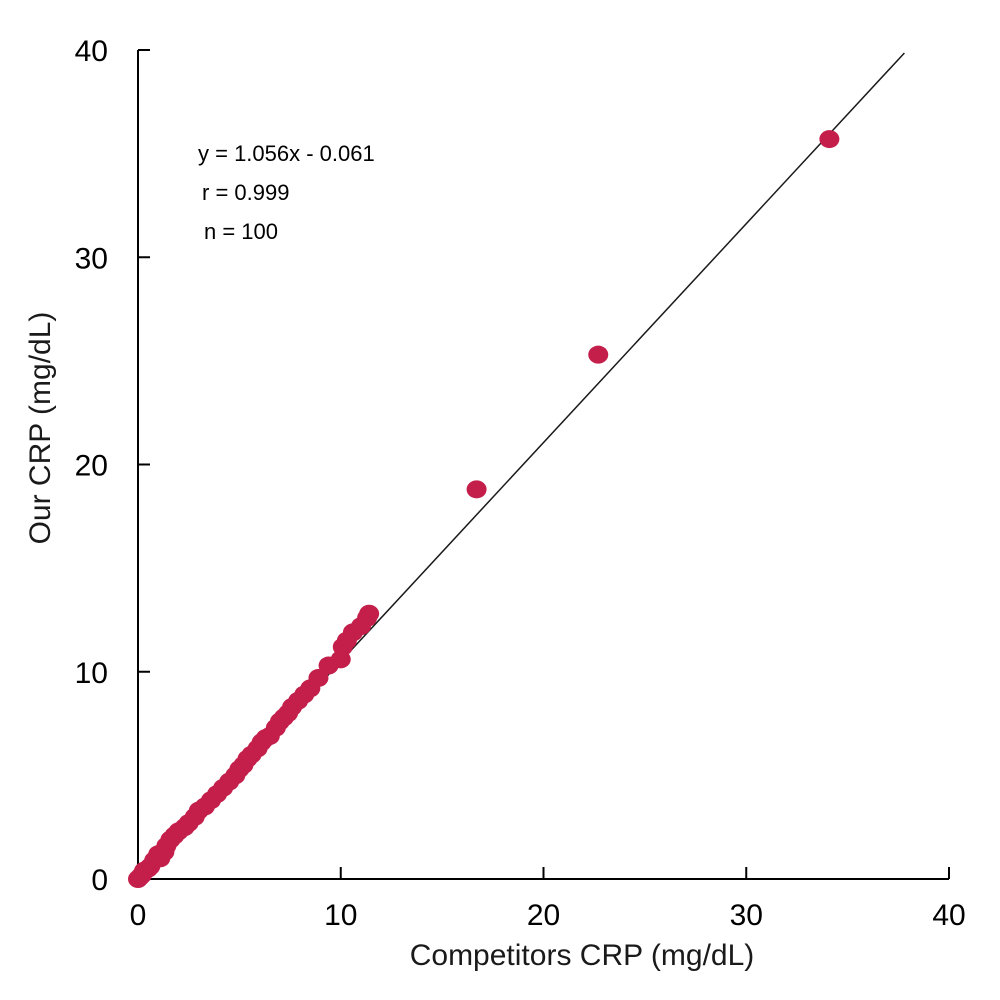 The image size is (1000, 1000). What do you see at coordinates (245, 192) in the screenshot?
I see `r-annotation: r = 0.999` at bounding box center [245, 192].